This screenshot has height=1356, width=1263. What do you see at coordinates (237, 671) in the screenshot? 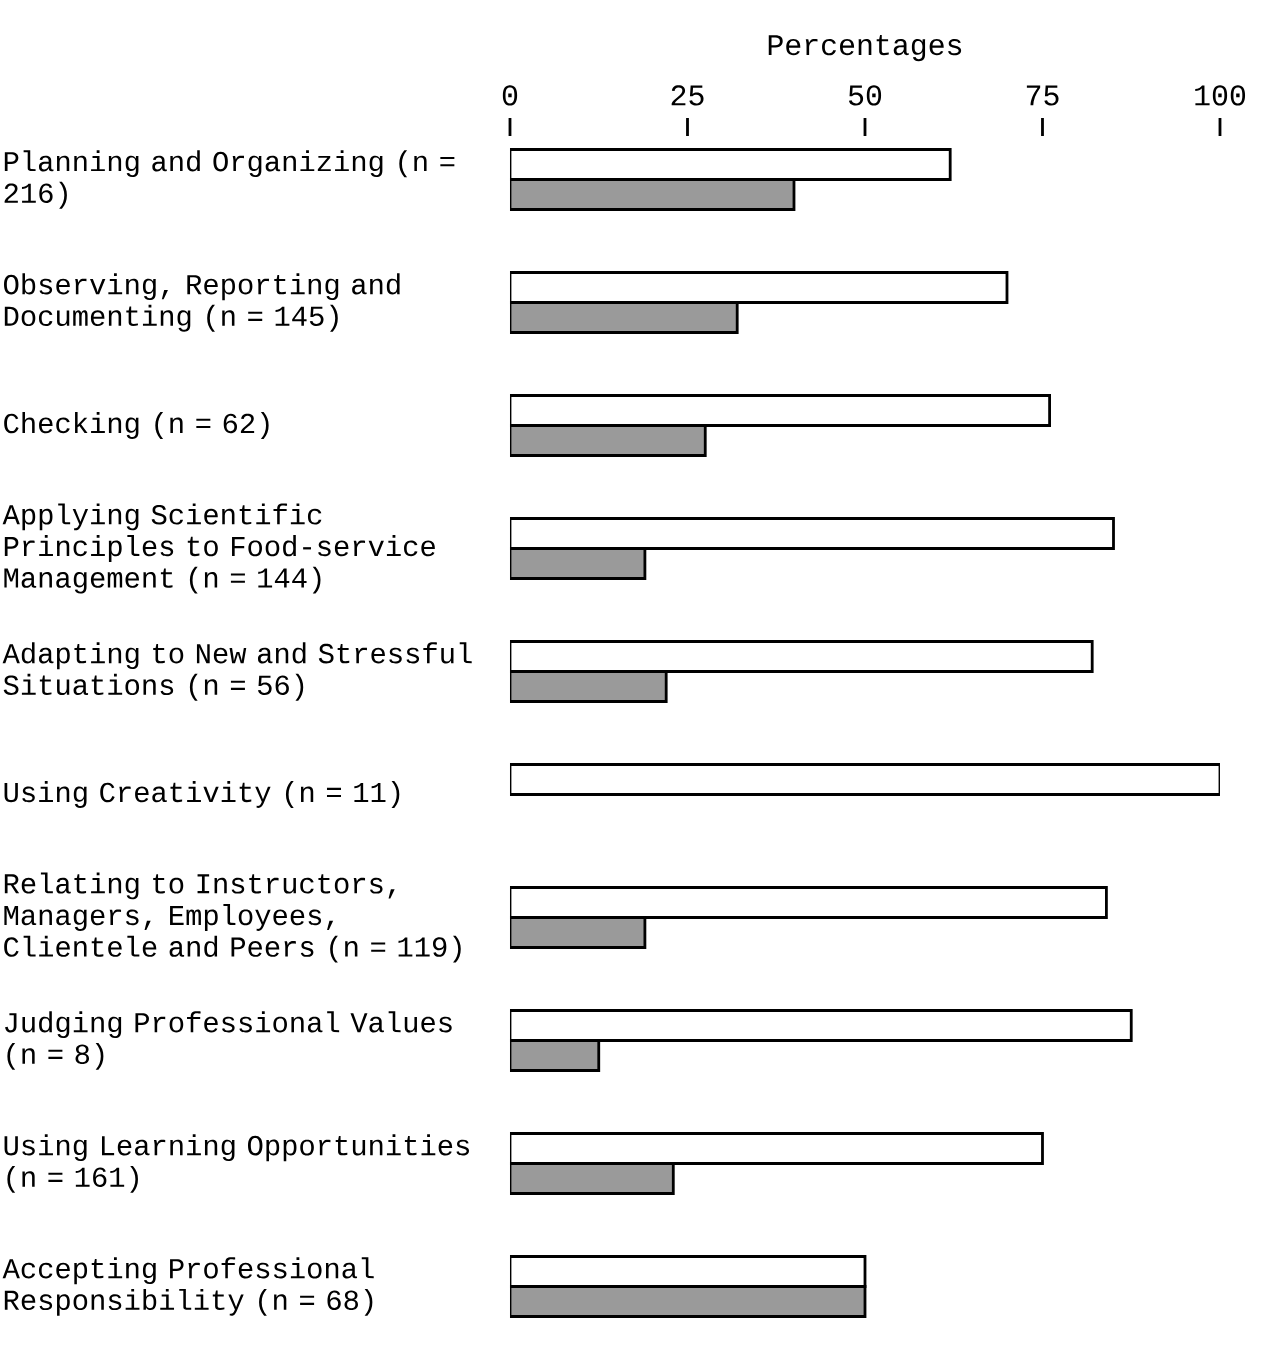
I see `y-tick-label: Adapting to New and Stressful Situations (n = 56)` at bounding box center [237, 671].